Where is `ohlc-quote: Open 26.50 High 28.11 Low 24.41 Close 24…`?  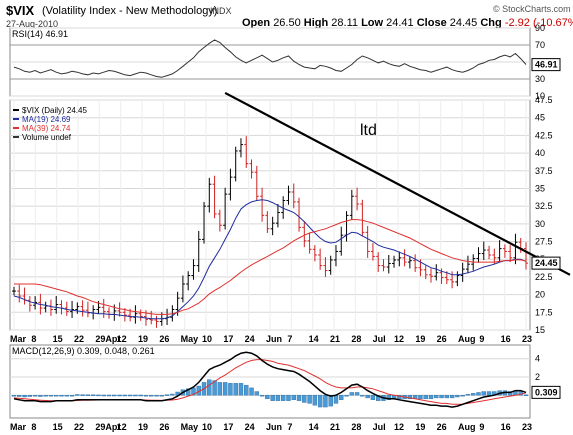 ohlc-quote: Open 26.50 High 28.11 Low 24.41 Close 24… is located at coordinates (407, 23).